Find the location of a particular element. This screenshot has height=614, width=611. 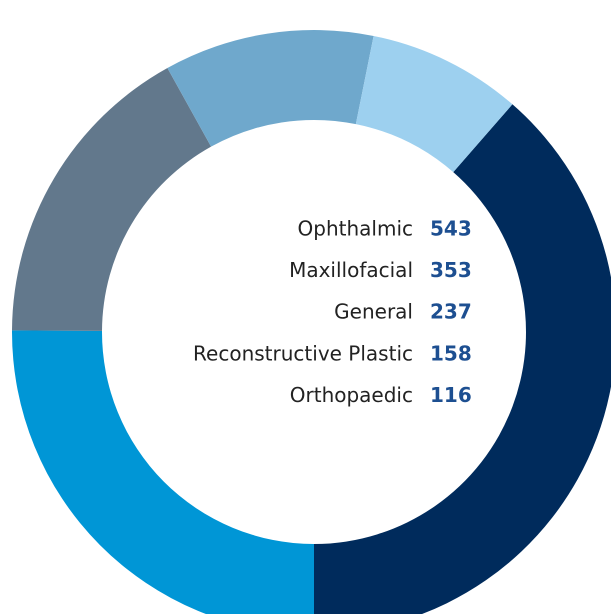

value-label: 353 is located at coordinates (451, 270).